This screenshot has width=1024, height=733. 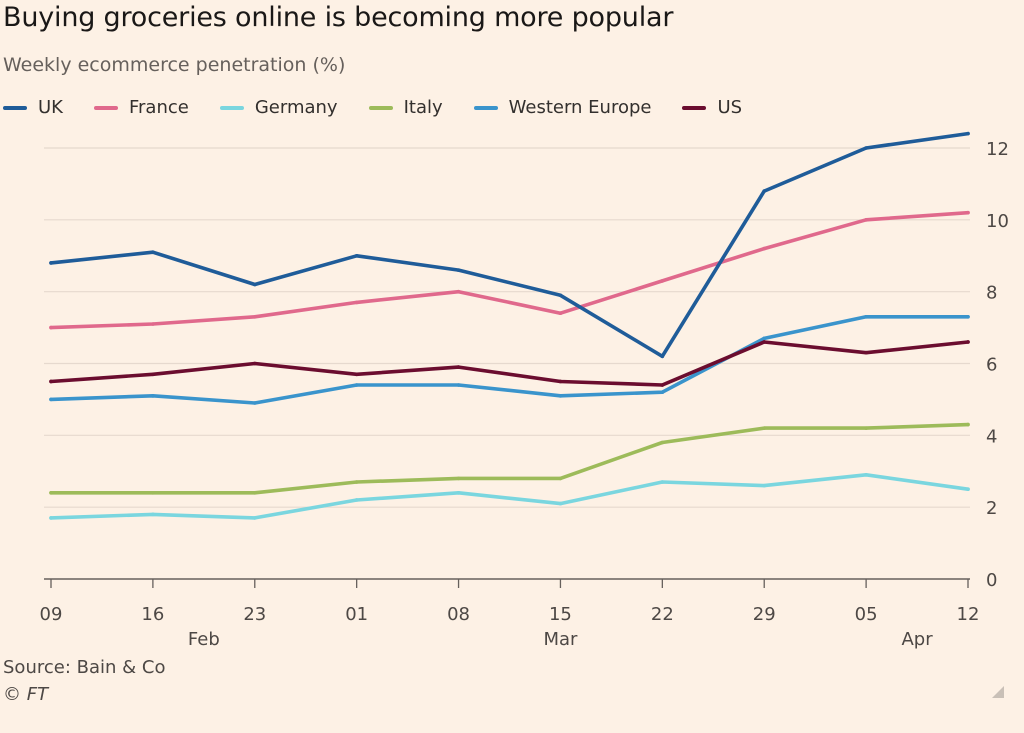 I want to click on x-tick-label: 22, so click(x=662, y=614).